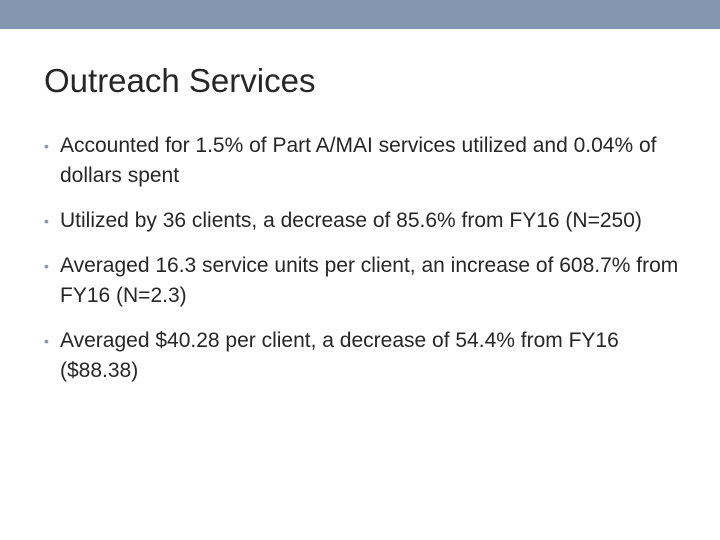  Describe the element at coordinates (360, 14) in the screenshot. I see `top-accent-band` at that location.